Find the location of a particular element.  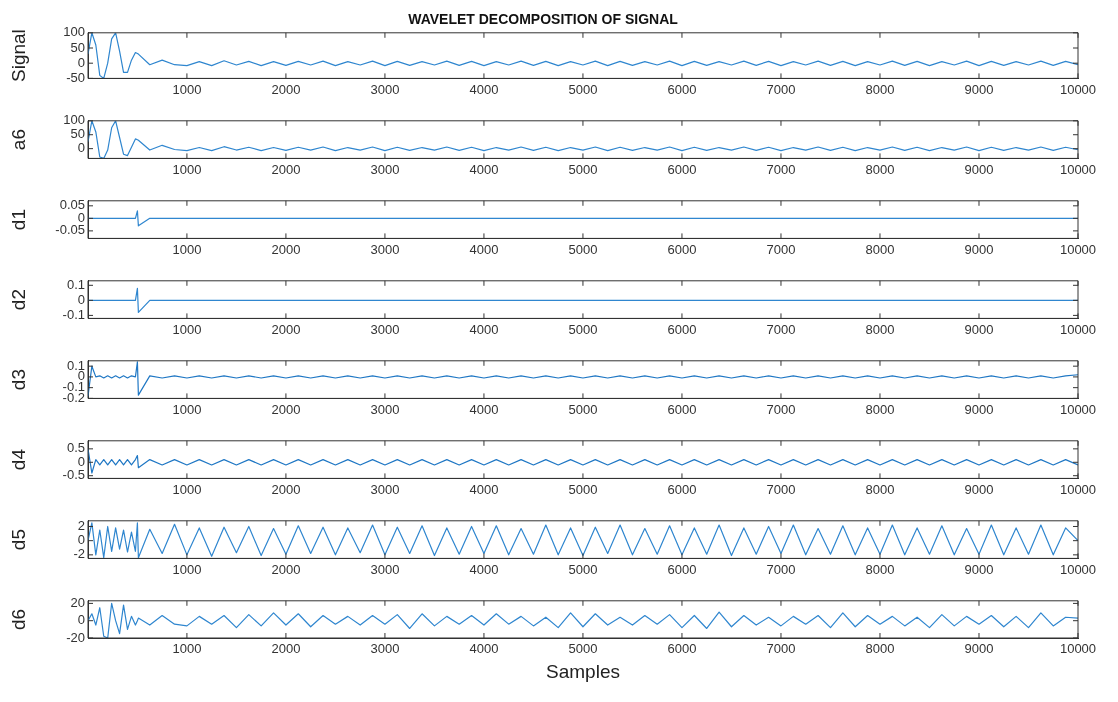

y-axis-title: d2 is located at coordinates (18, 300).